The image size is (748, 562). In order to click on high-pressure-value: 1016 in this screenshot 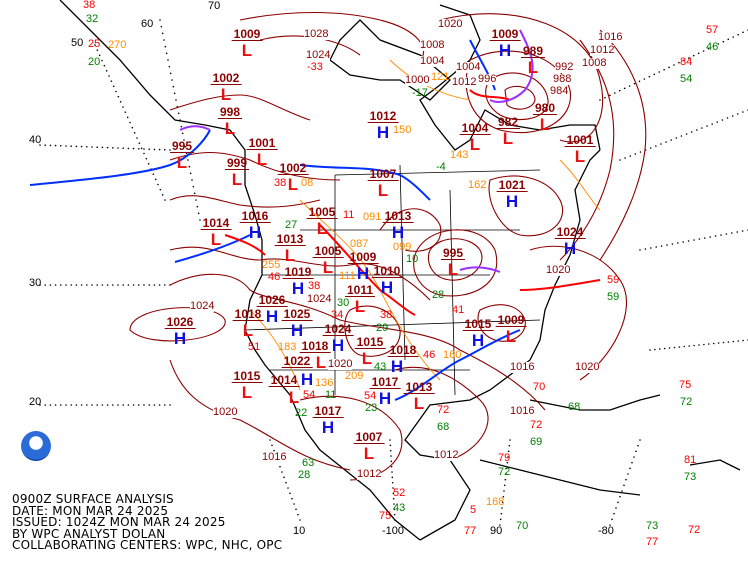, I will do `click(255, 216)`.